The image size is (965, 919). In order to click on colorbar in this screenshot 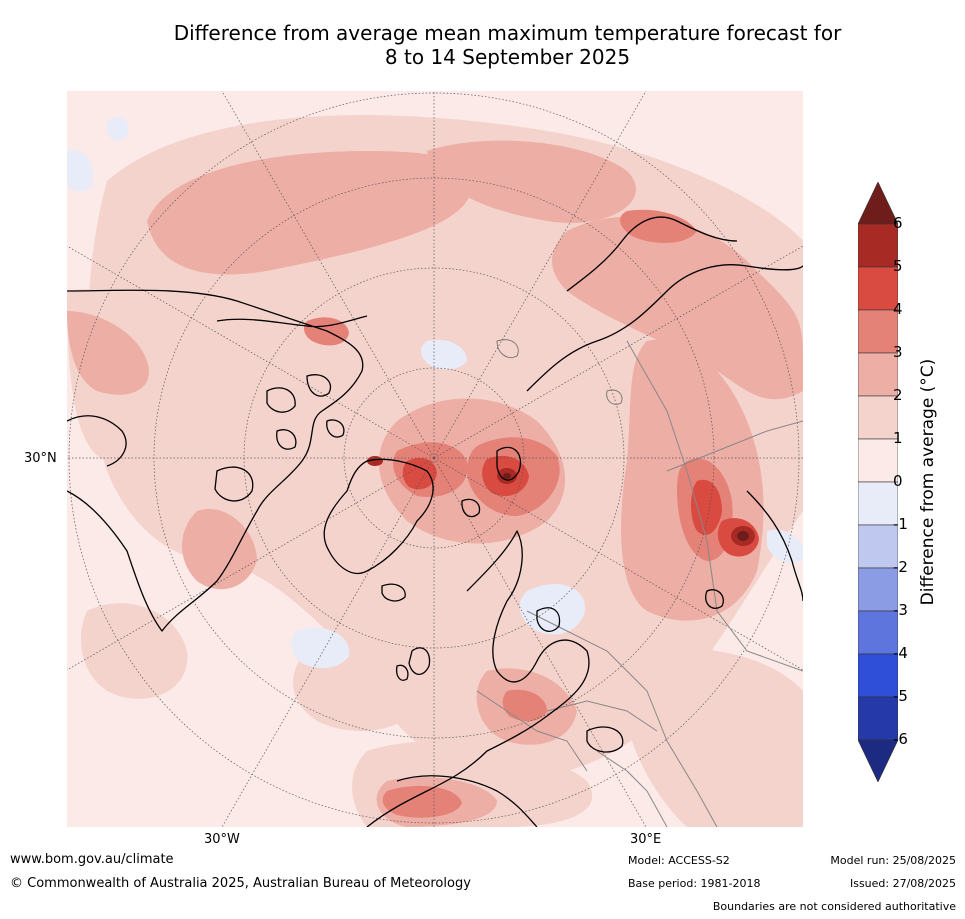, I will do `click(878, 482)`.